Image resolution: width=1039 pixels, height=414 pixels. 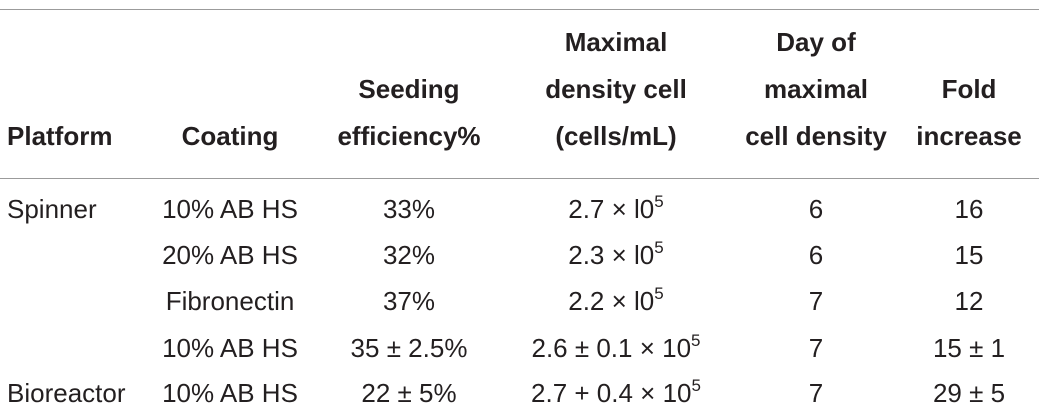 I want to click on header-platform: Platform, so click(x=60, y=136).